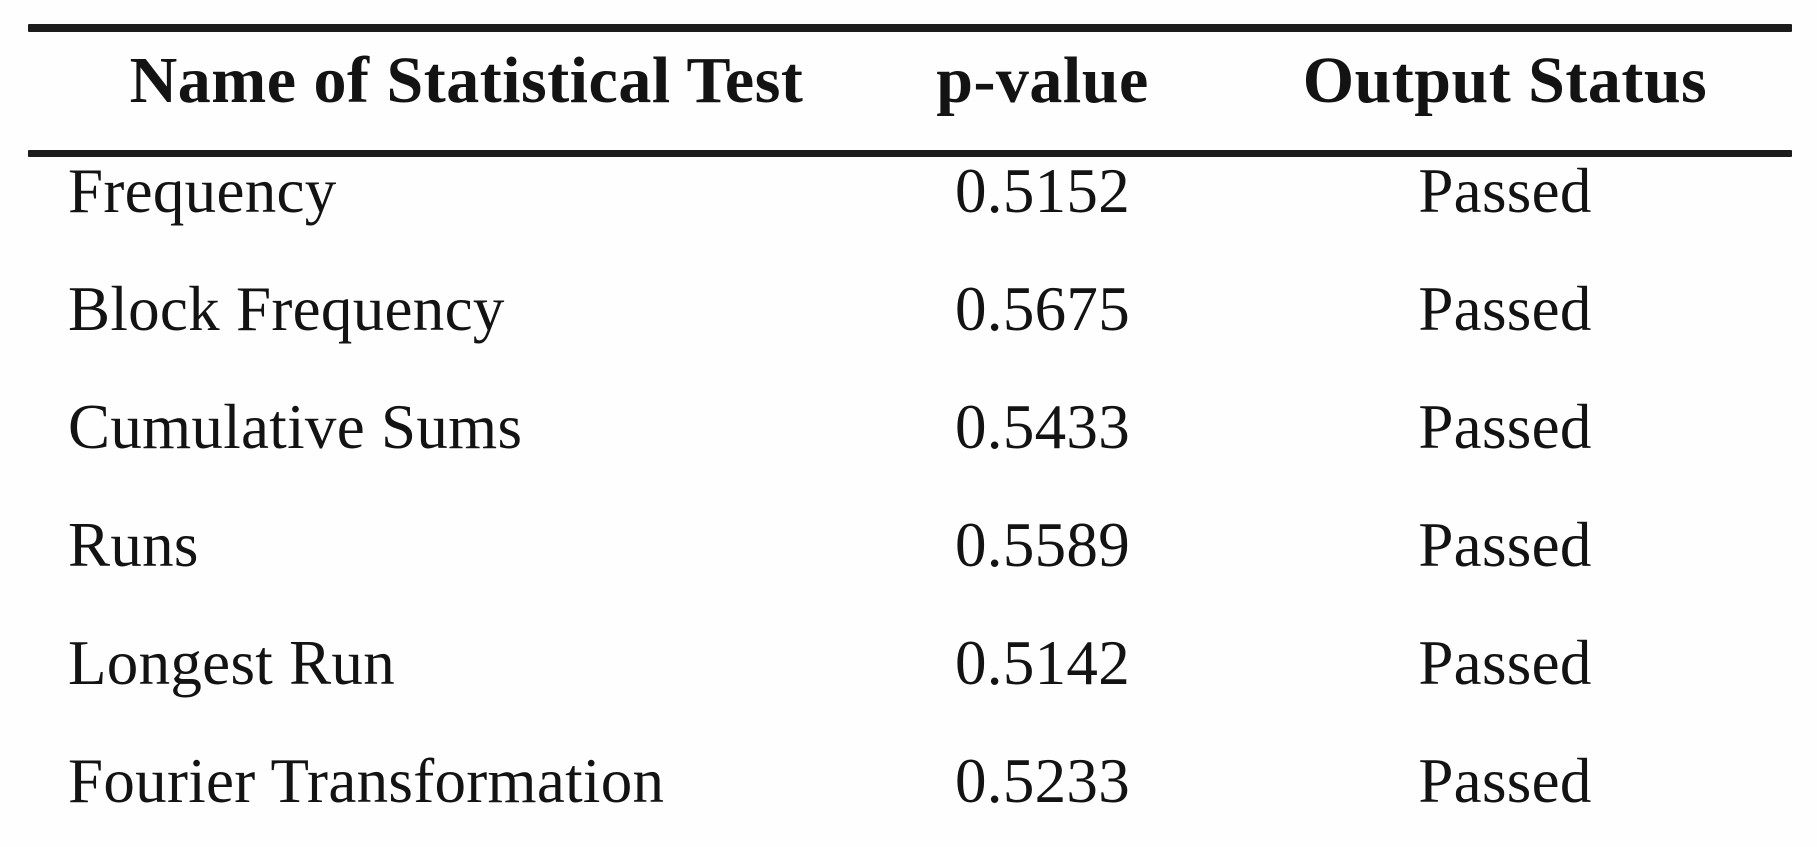 The width and height of the screenshot is (1817, 847). I want to click on column-header-p-value: p-value, so click(1042, 80).